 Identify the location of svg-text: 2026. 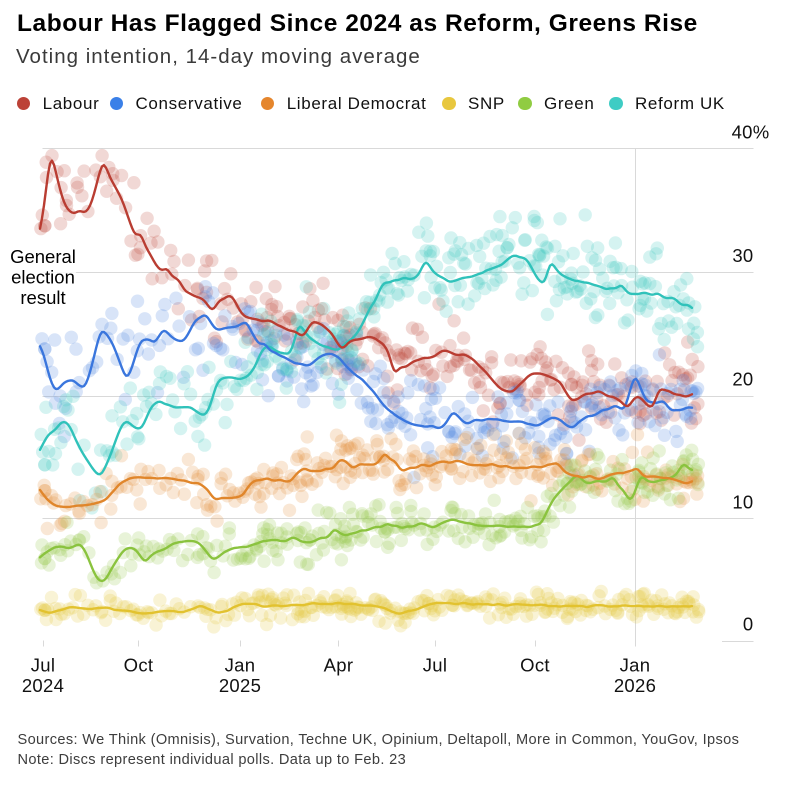
(635, 685).